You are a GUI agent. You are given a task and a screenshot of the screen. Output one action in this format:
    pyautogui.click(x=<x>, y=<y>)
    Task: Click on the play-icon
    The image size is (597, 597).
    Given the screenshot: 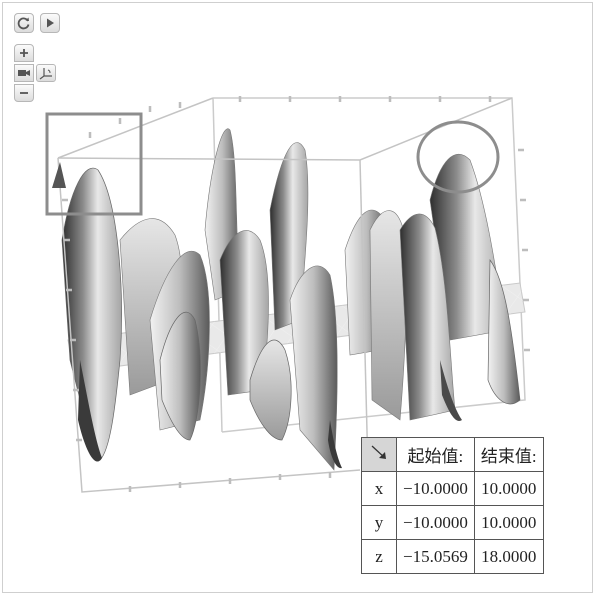 What is the action you would take?
    pyautogui.click(x=50, y=23)
    